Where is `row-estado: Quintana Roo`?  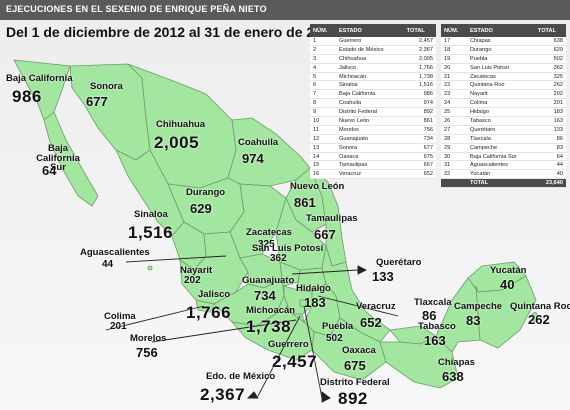
row-estado: Quintana Roo is located at coordinates (501, 85).